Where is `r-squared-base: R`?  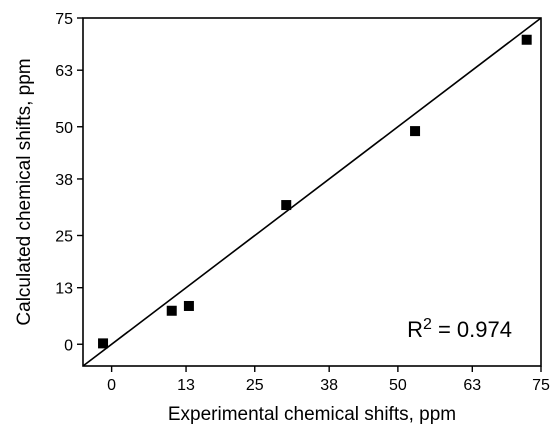
r-squared-base: R is located at coordinates (415, 329).